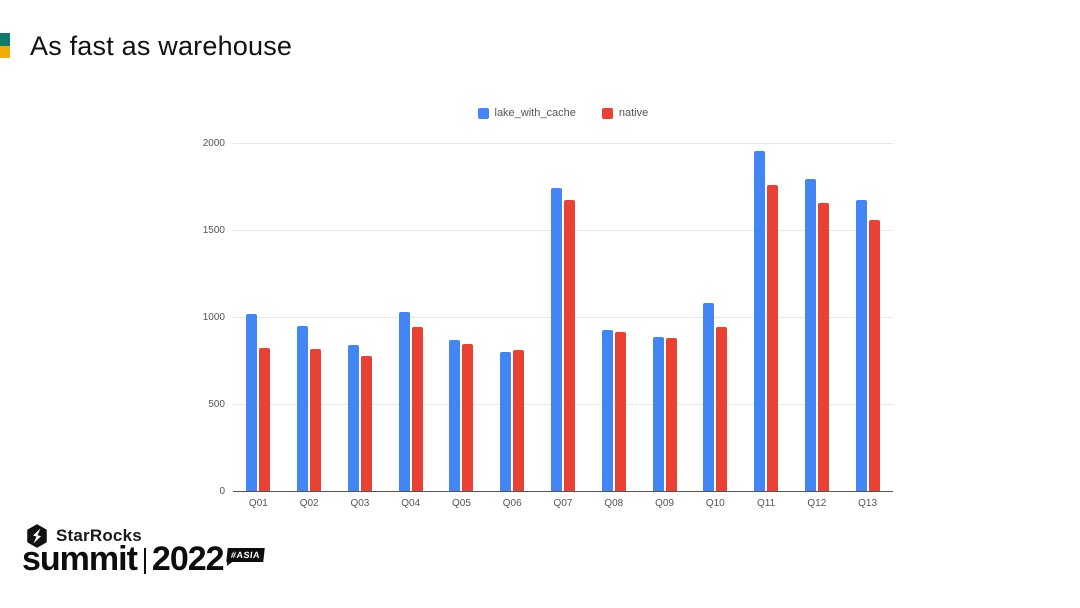  What do you see at coordinates (303, 408) in the screenshot?
I see `bar-lake_with_cache-Q02` at bounding box center [303, 408].